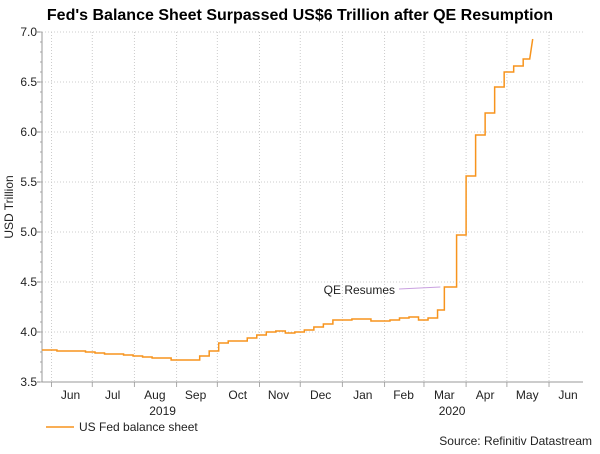  Describe the element at coordinates (362, 395) in the screenshot. I see `x-tick-label: Jan` at that location.